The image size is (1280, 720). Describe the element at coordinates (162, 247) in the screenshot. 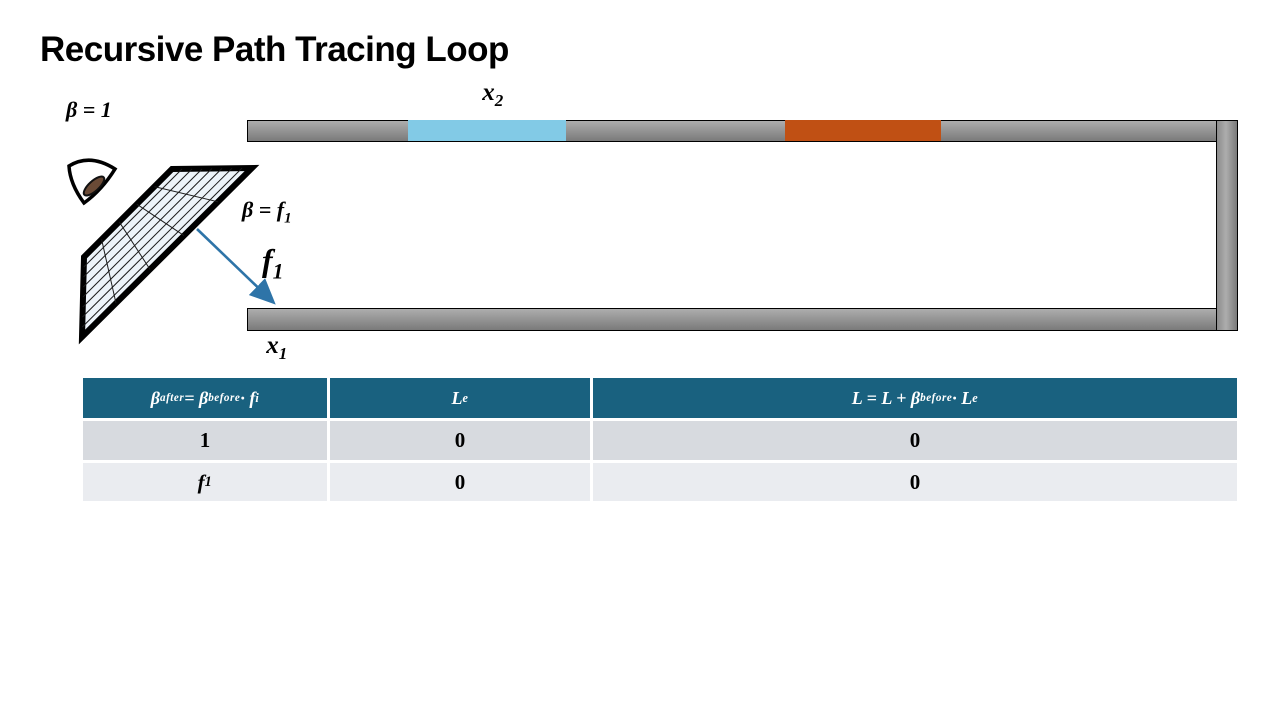

I see `grid-lines` at that location.